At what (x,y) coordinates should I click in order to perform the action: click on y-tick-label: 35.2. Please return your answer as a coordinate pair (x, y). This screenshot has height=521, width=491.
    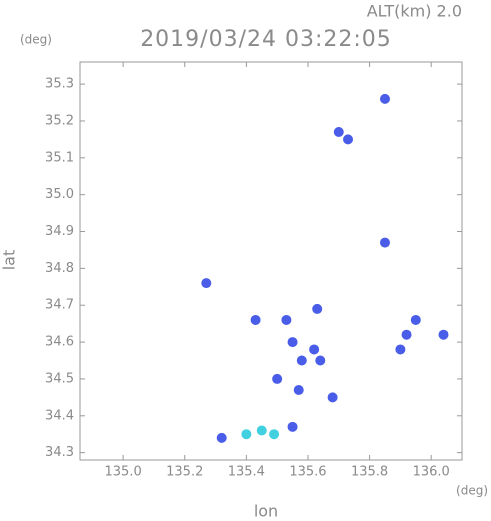
    Looking at the image, I should click on (59, 120).